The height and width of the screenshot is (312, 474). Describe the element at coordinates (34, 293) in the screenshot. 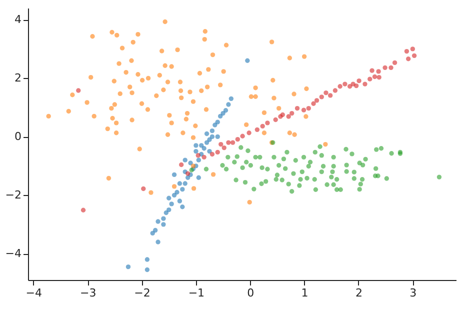

I see `x-tick-label: −4` at that location.